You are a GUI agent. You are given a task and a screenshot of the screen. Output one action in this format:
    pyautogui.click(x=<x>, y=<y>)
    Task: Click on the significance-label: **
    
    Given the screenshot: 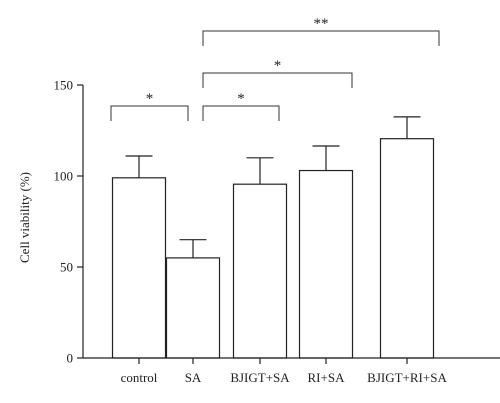 What is the action you would take?
    pyautogui.click(x=321, y=24)
    